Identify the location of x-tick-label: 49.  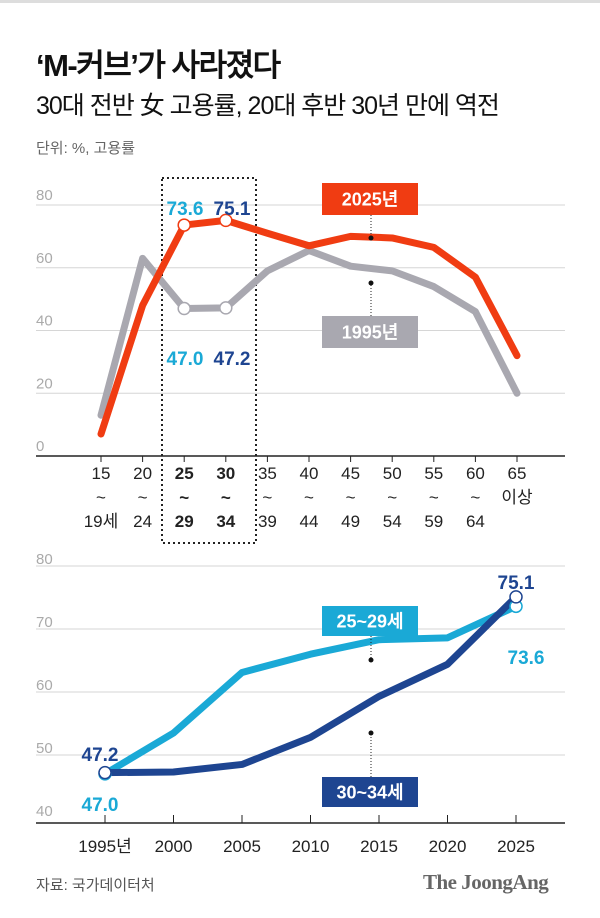
(350, 521).